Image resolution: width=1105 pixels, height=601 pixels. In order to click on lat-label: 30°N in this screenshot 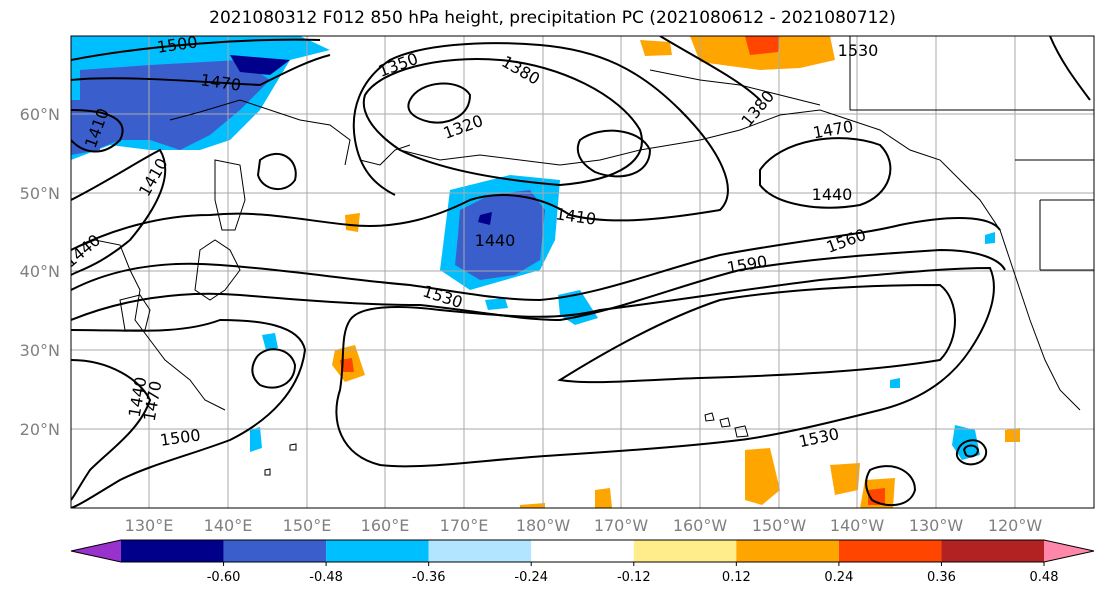, I will do `click(40, 350)`.